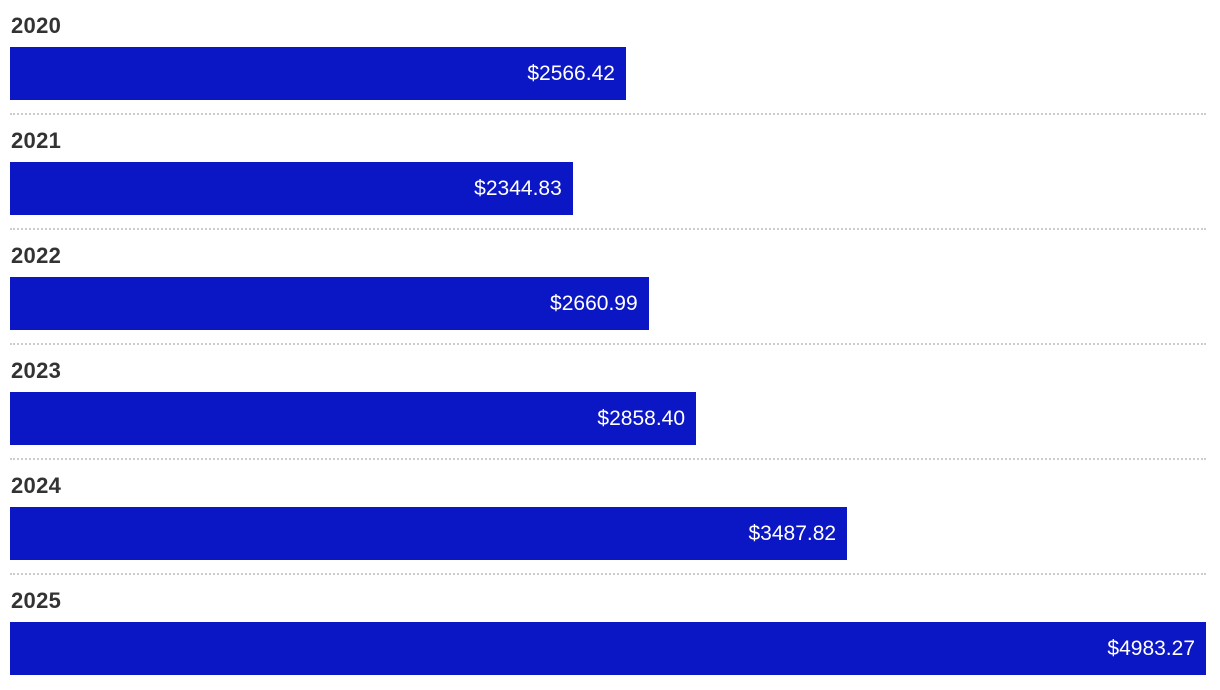 The height and width of the screenshot is (690, 1220). I want to click on year-label: 2025, so click(36, 600).